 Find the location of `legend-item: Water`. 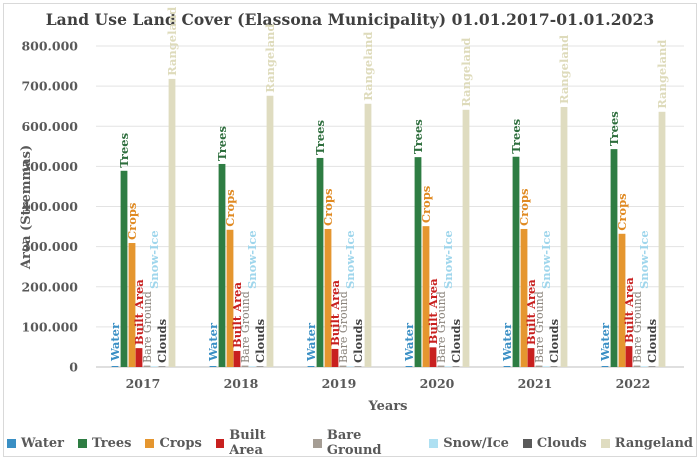

legend-item: Water is located at coordinates (35, 443).